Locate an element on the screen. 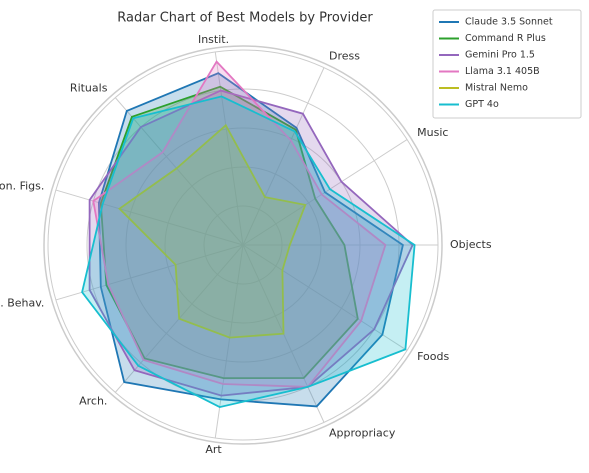 The height and width of the screenshot is (473, 589). category-label: Art is located at coordinates (213, 449).